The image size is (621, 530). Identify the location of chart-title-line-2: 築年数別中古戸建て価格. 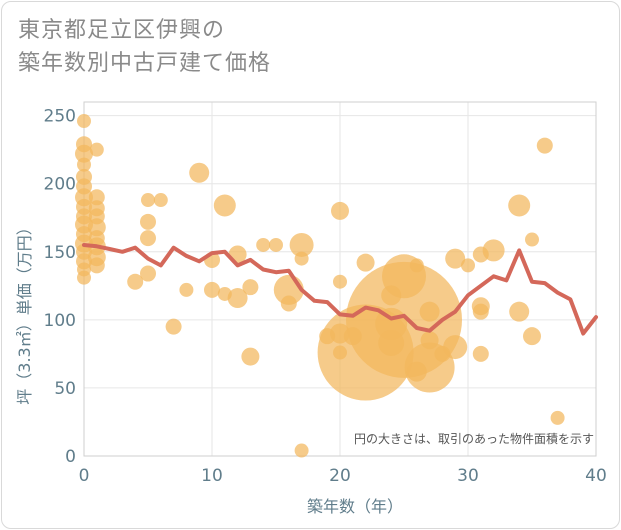
(145, 63).